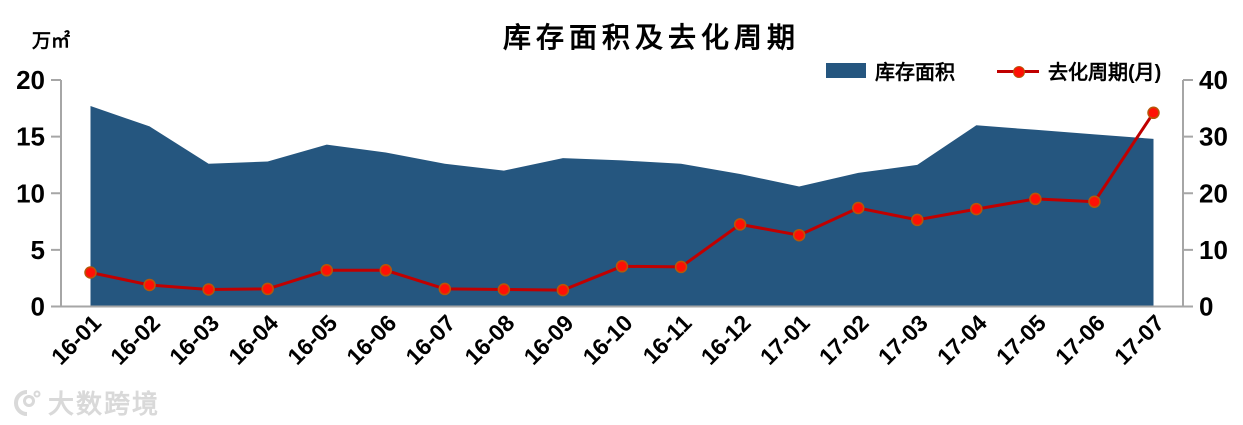 The image size is (1243, 425). What do you see at coordinates (1213, 80) in the screenshot?
I see `right-axis-tick-label: 40` at bounding box center [1213, 80].